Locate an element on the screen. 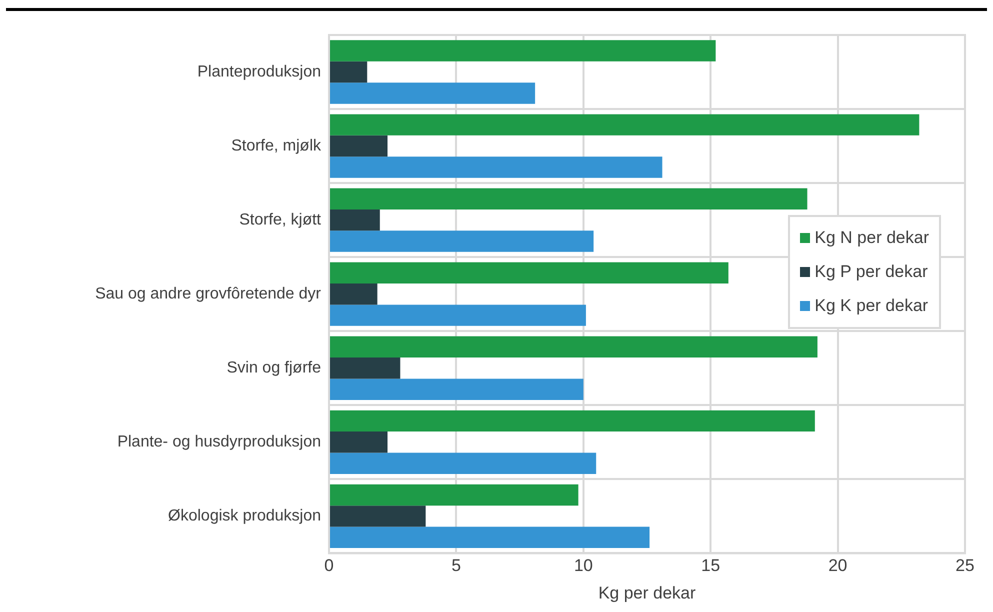  legend-label: Kg P per dekar is located at coordinates (871, 272).